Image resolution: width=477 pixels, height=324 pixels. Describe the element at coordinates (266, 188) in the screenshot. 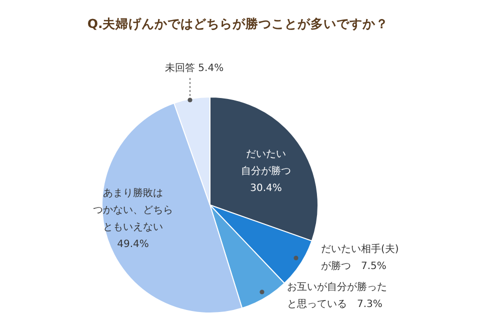

I see `data-label: 30.4%` at that location.